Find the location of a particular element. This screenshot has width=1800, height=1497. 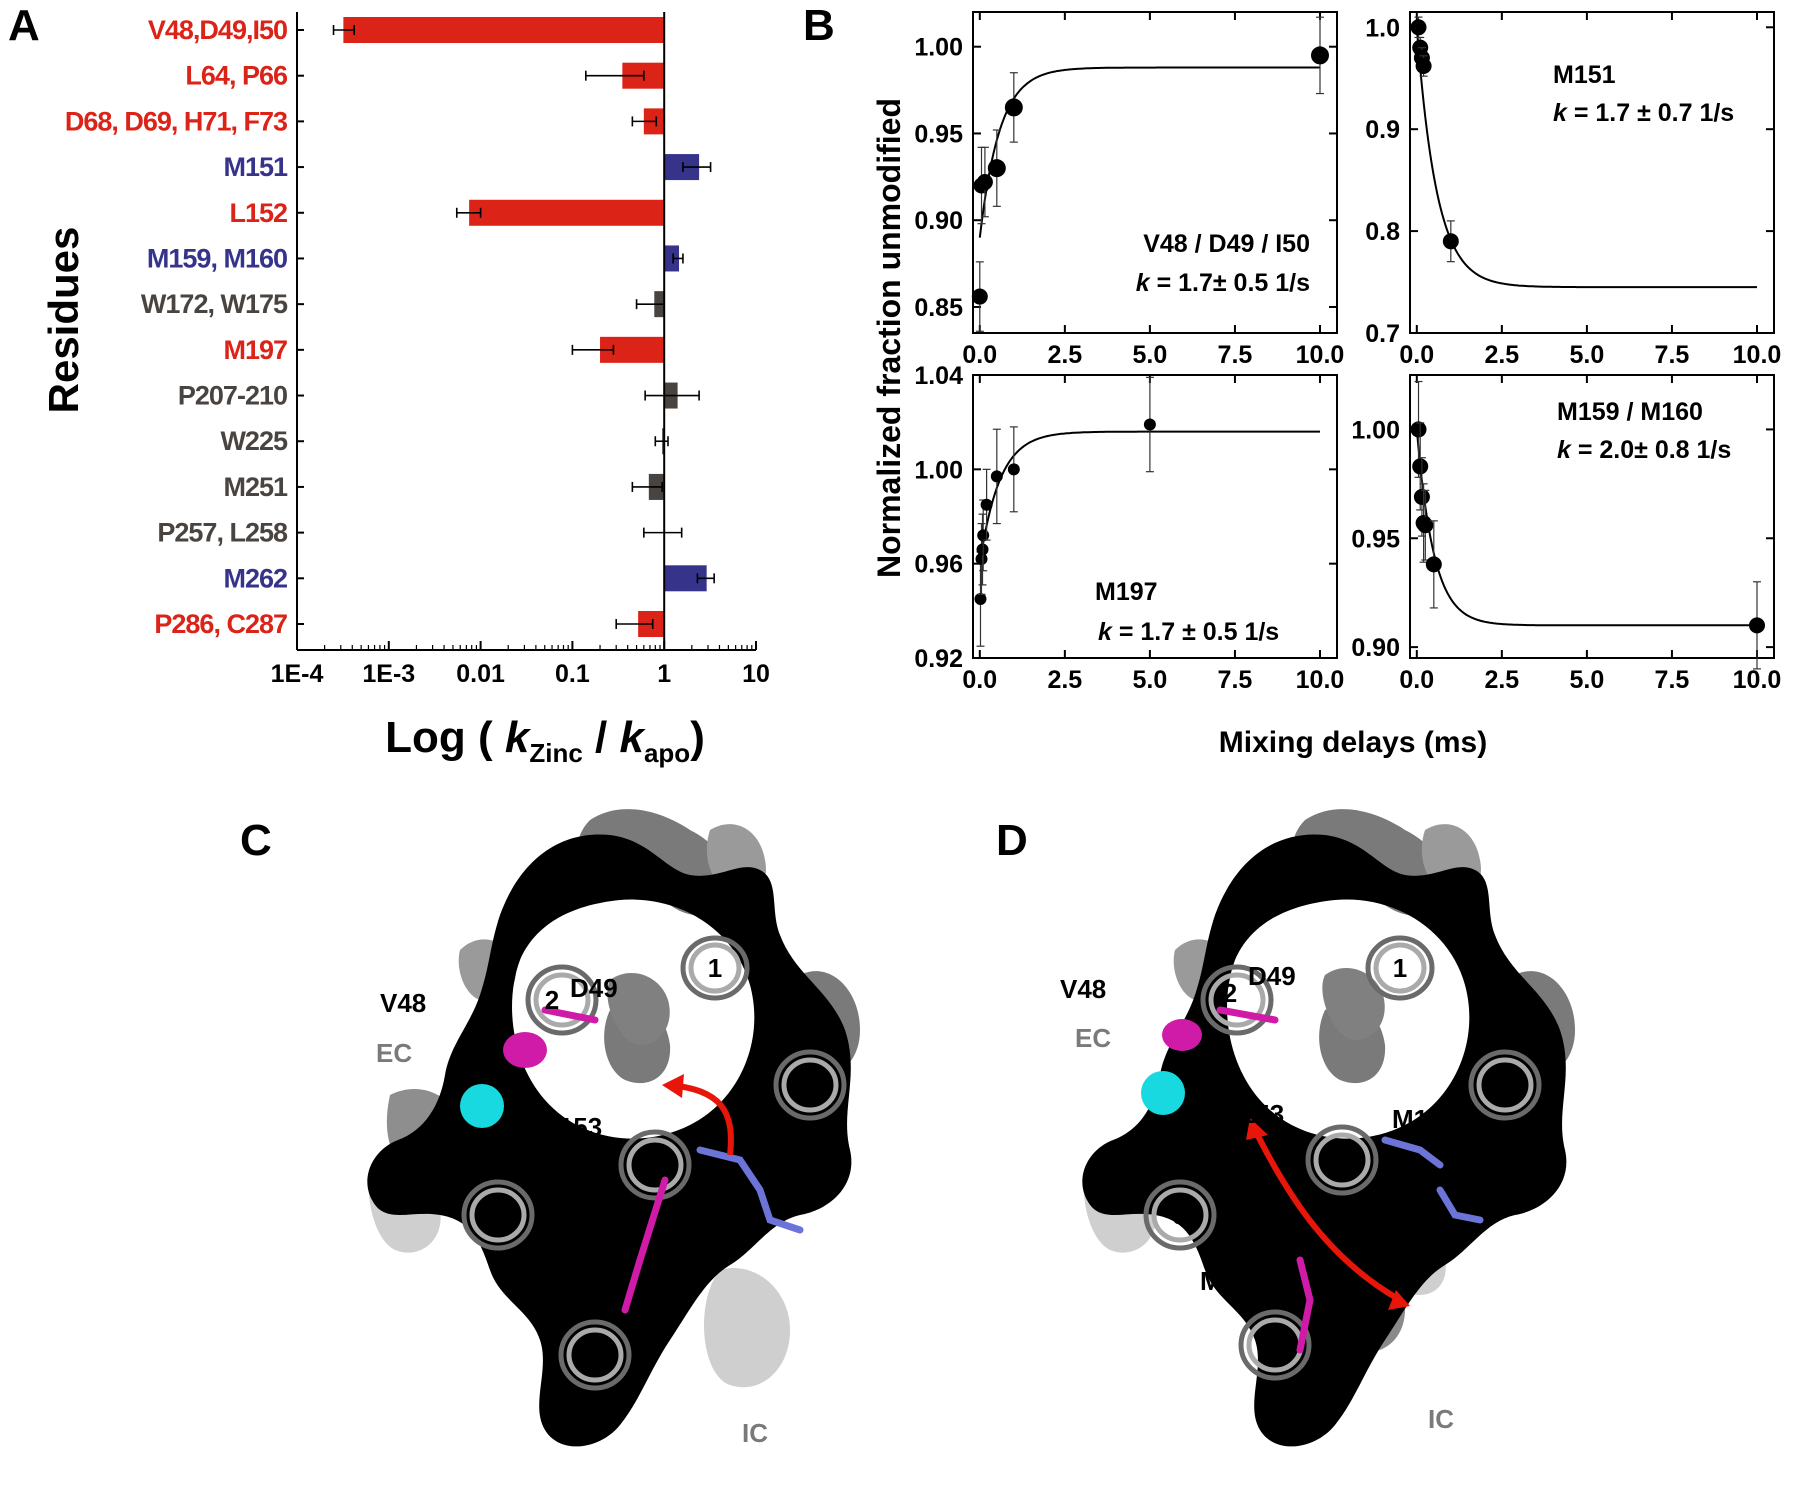

panel-label-a: A is located at coordinates (24, 25).